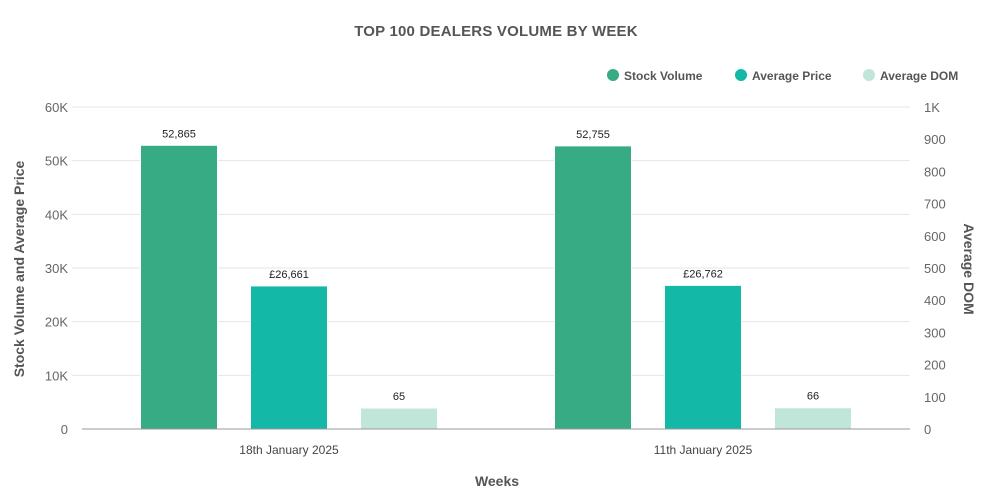 This screenshot has width=1000, height=500. What do you see at coordinates (497, 481) in the screenshot?
I see `x-axis-title: Weeks` at bounding box center [497, 481].